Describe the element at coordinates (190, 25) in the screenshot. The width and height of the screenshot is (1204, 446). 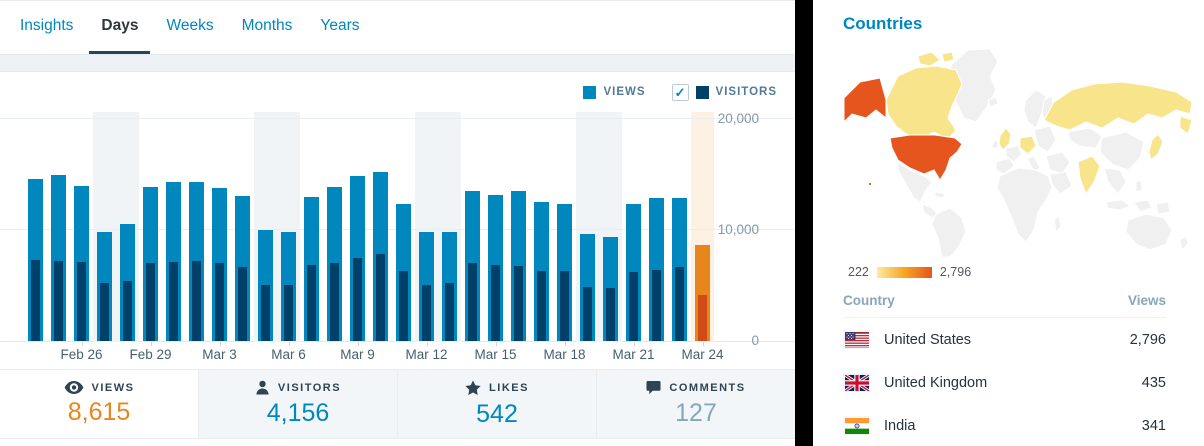
I see `tab-weeks: Weeks` at that location.